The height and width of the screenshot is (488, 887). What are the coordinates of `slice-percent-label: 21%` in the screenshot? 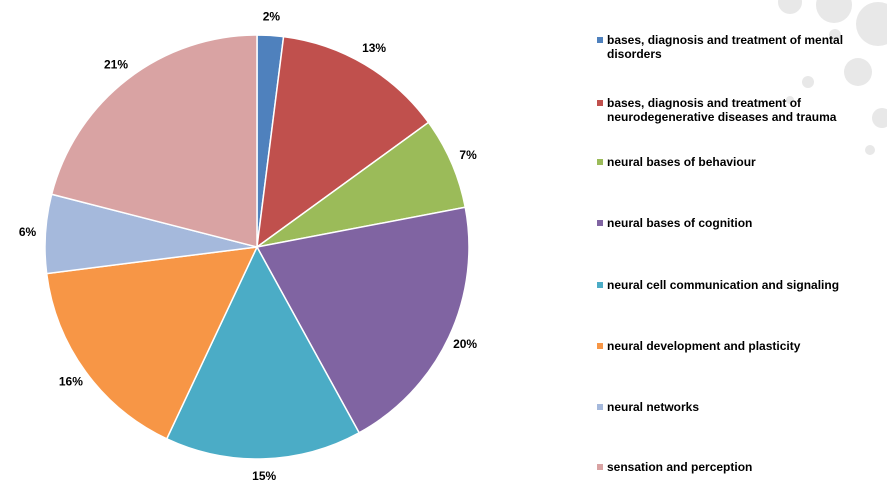 It's located at (116, 64).